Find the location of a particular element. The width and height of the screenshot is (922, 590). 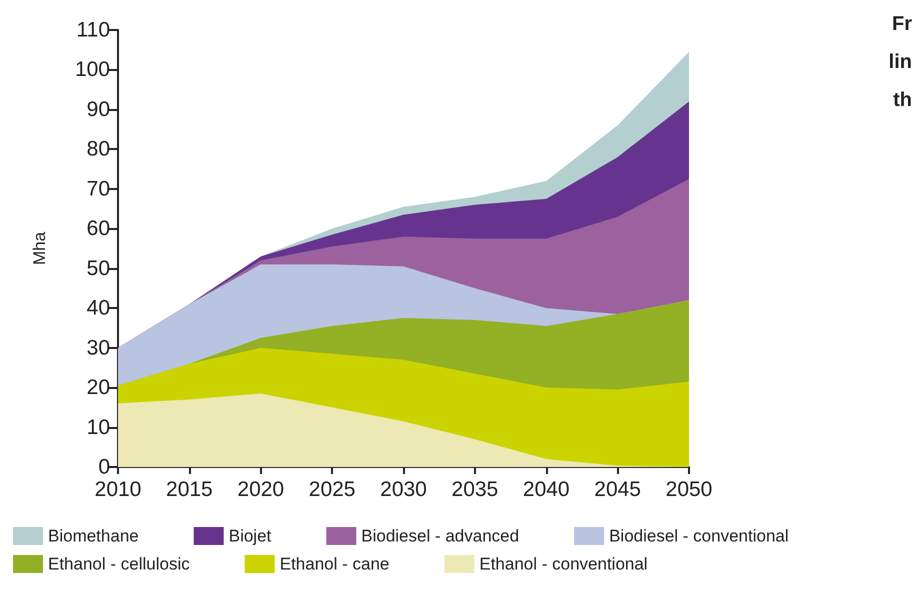

x-tick-label: 2035 is located at coordinates (475, 489).